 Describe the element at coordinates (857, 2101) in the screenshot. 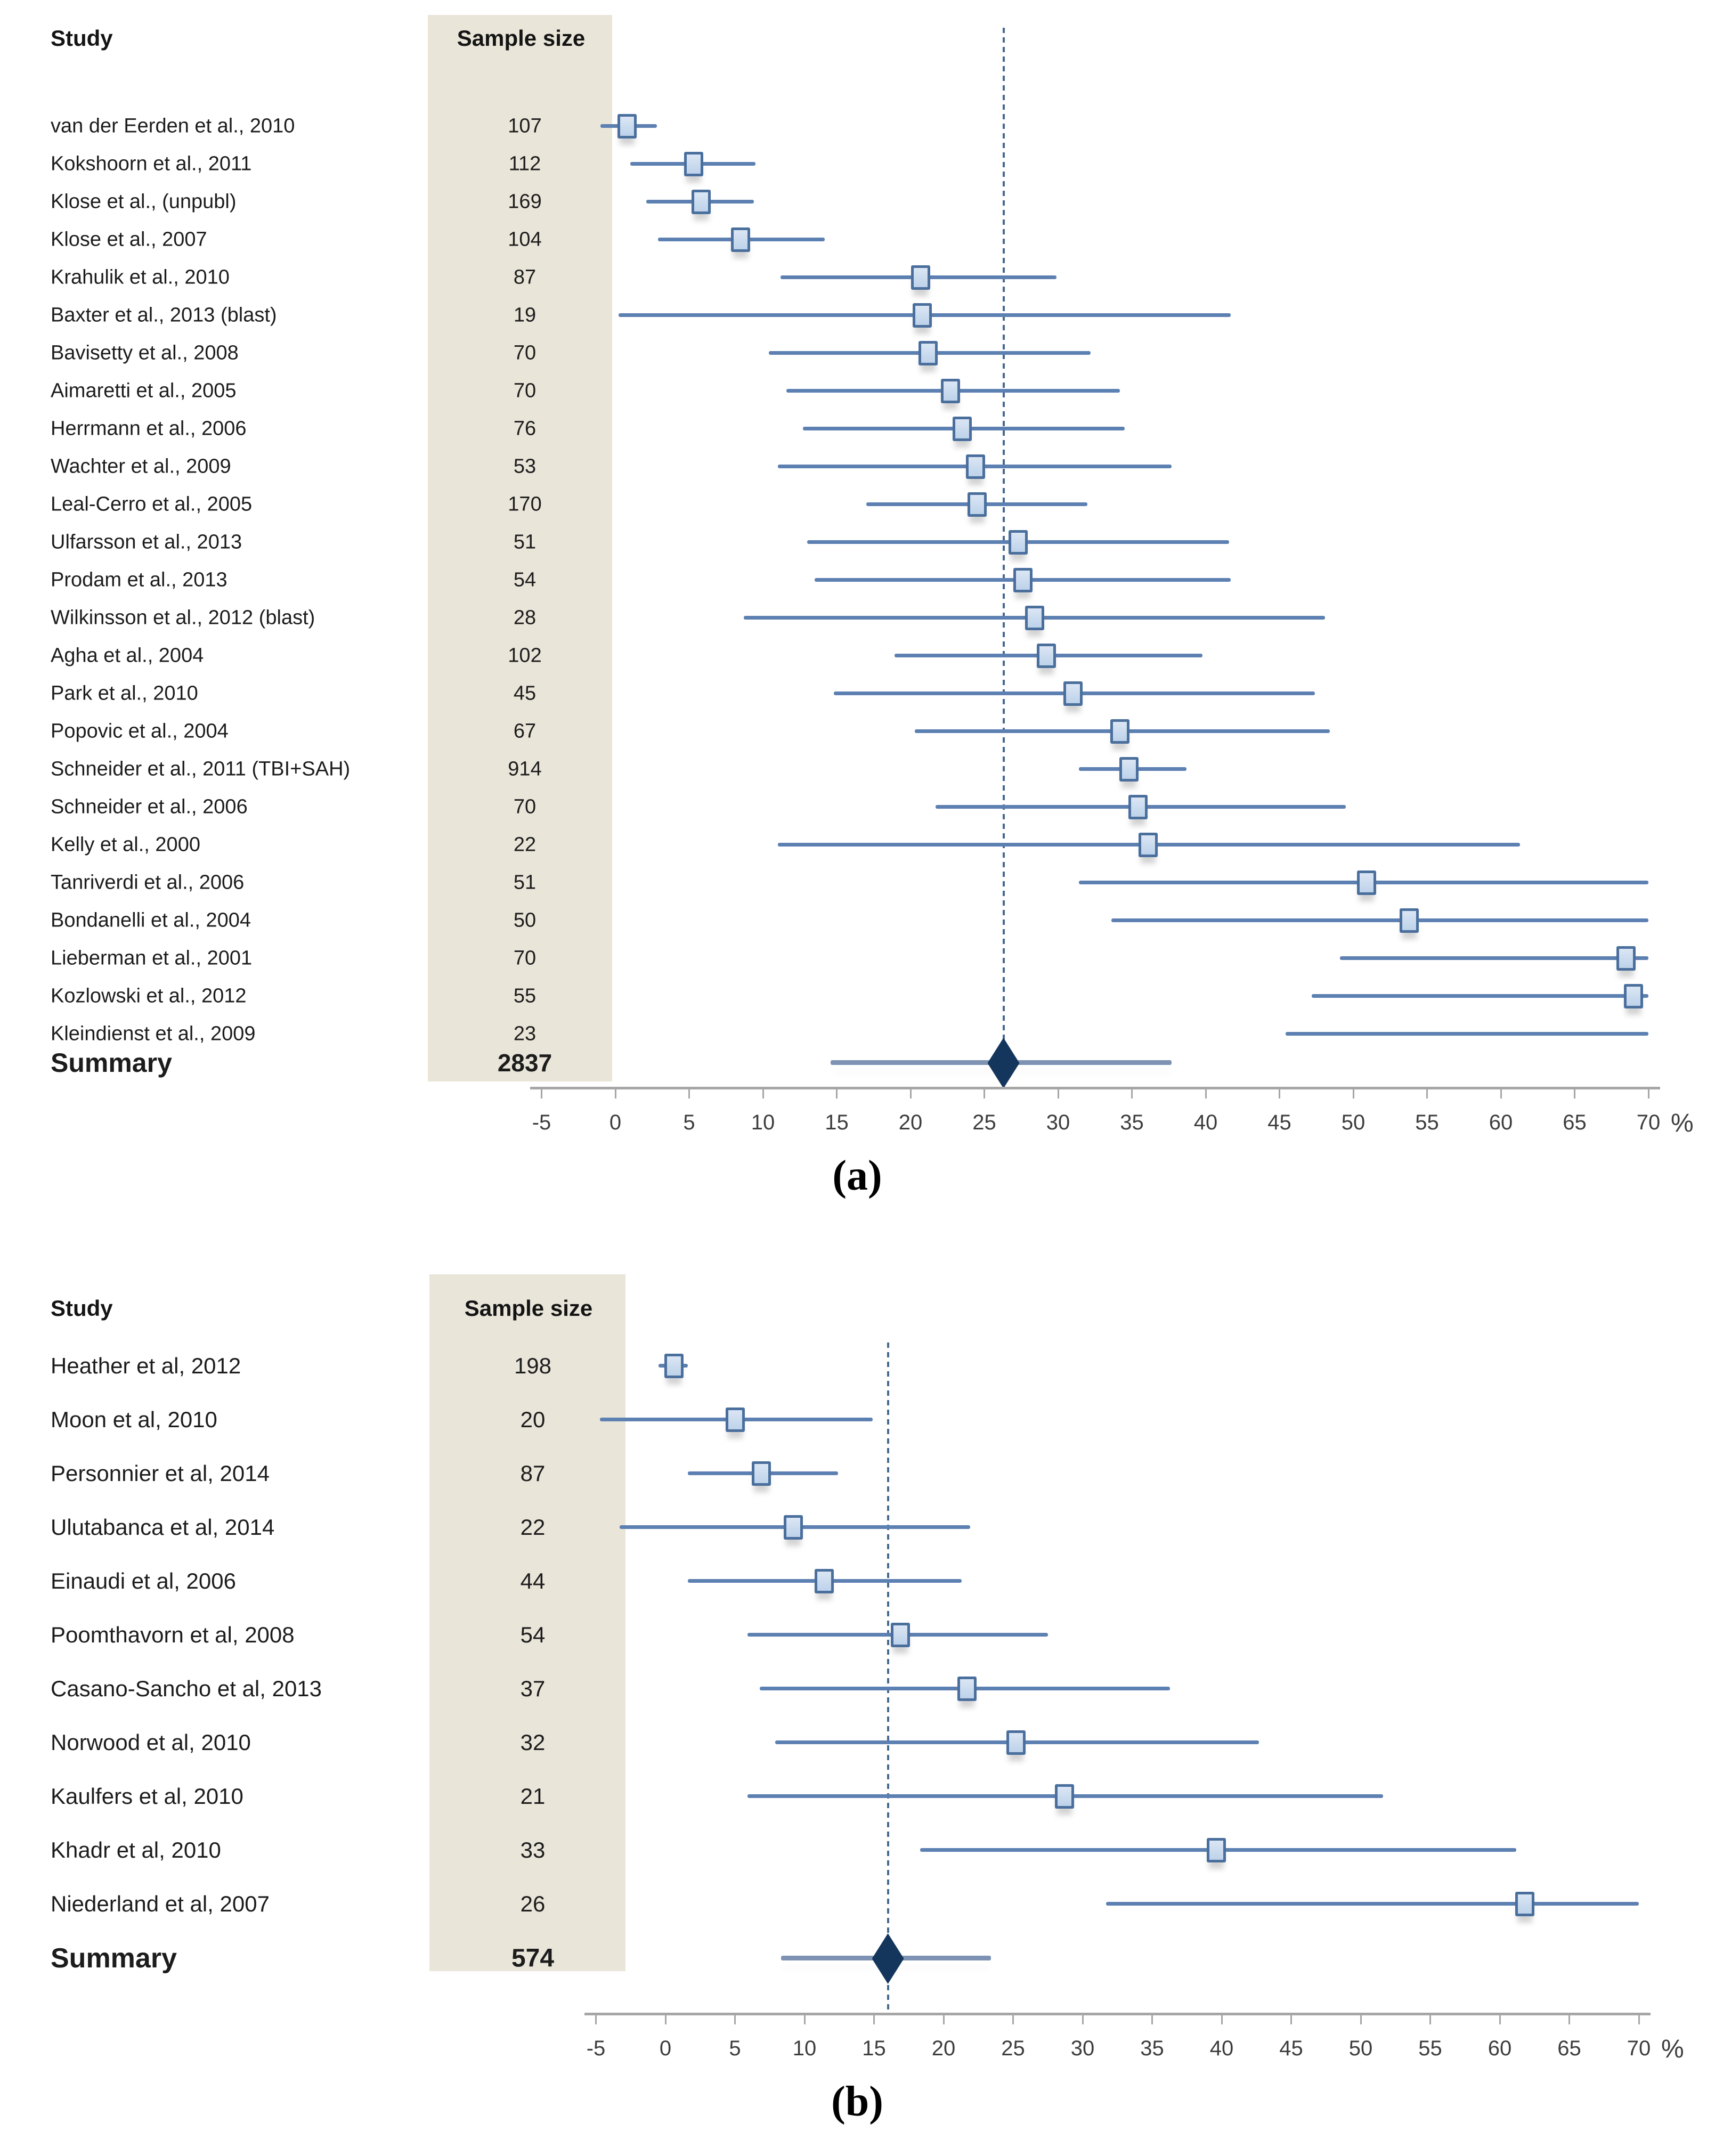

I see `panel-b-label: (b)` at that location.